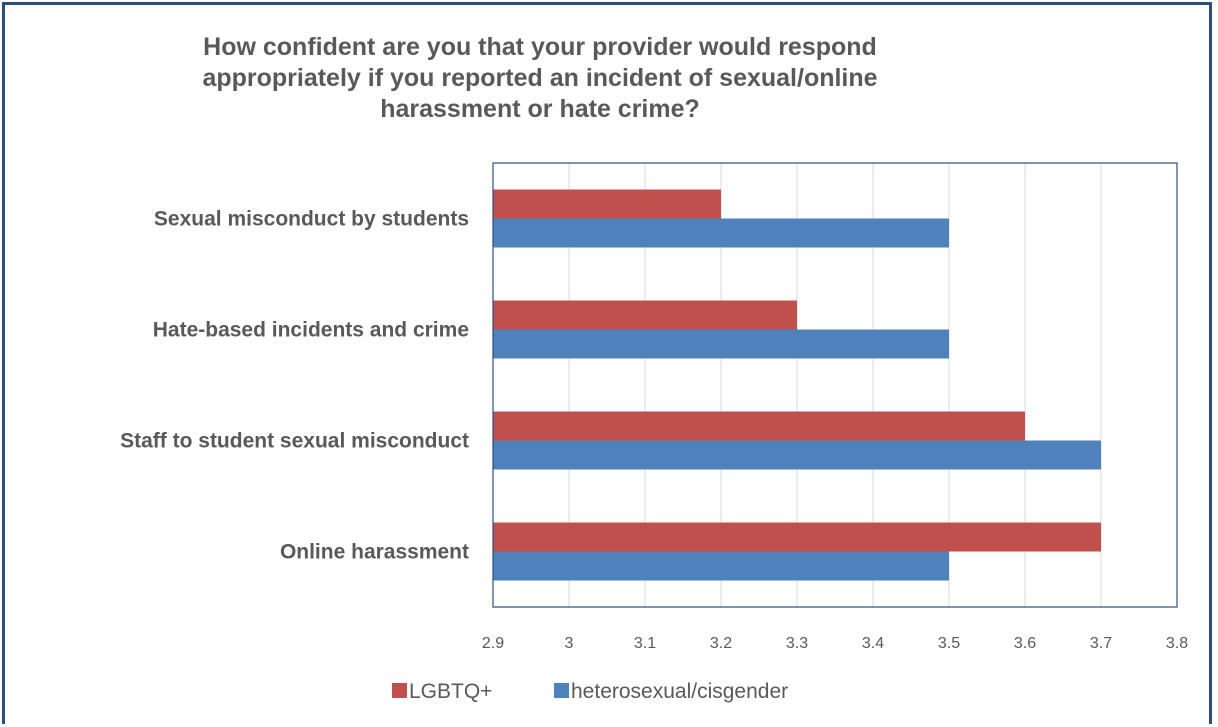  I want to click on x-tick-label: 3.8, so click(1177, 643).